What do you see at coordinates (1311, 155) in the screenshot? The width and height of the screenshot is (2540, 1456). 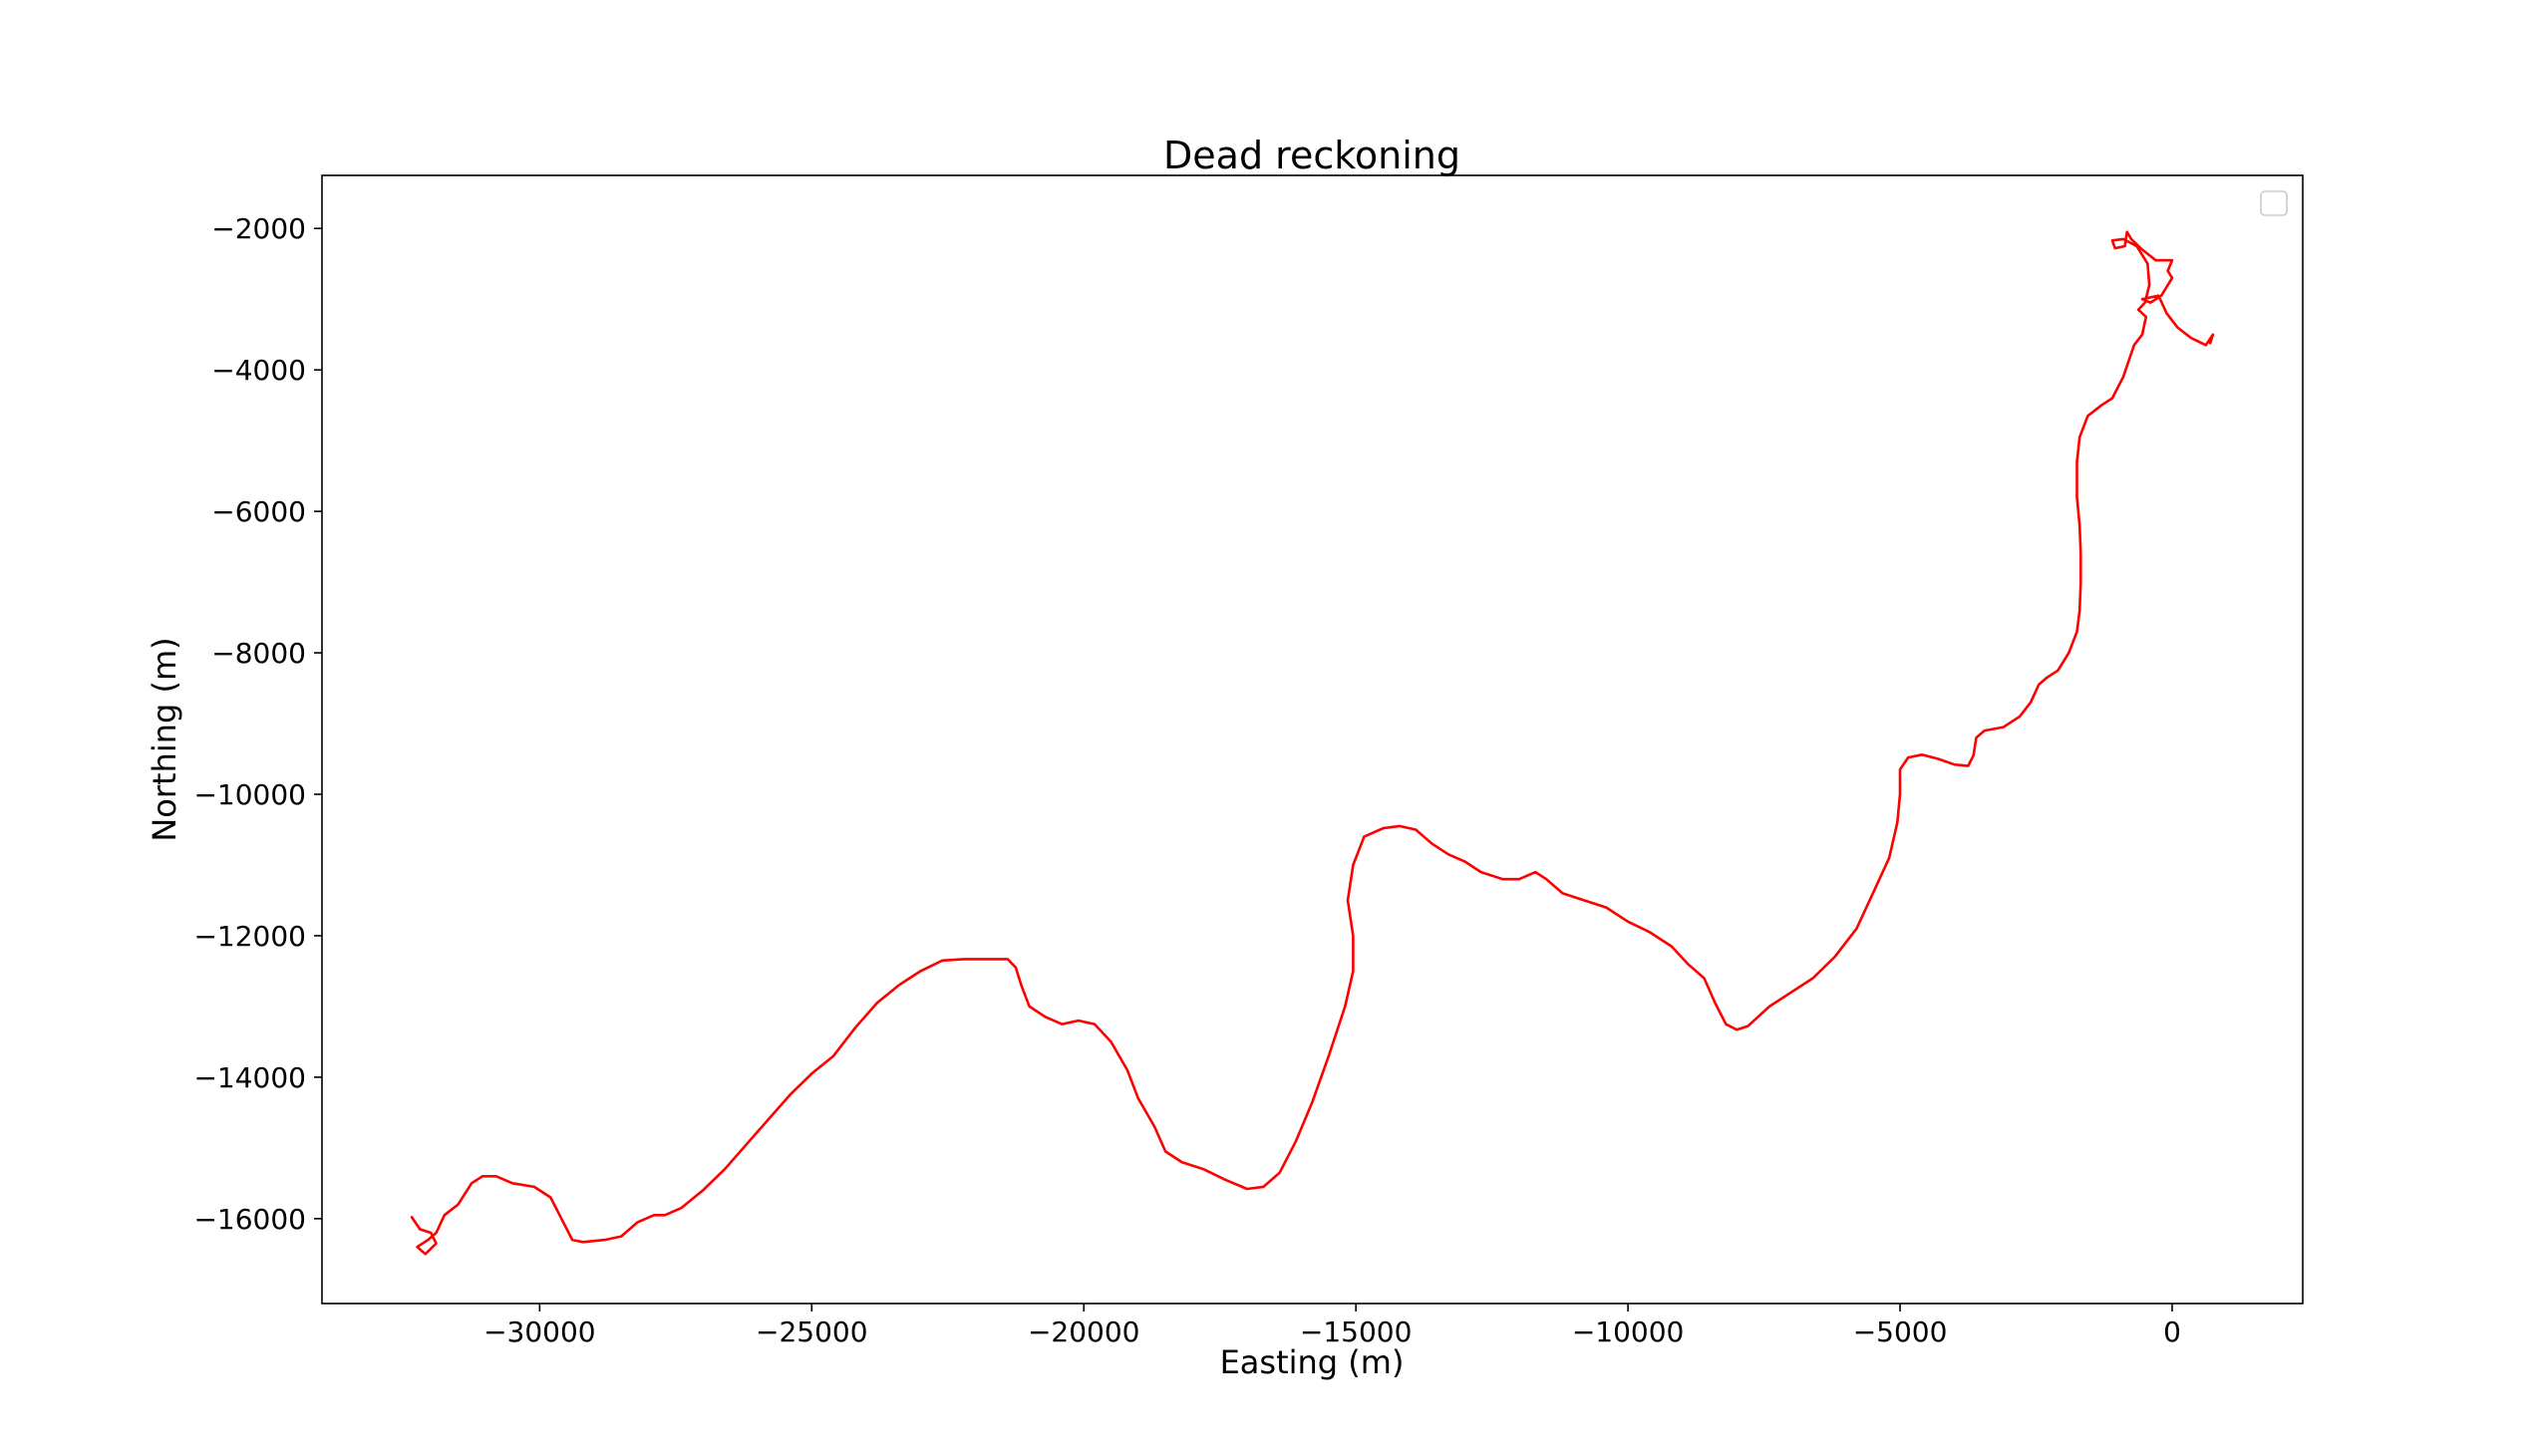 I see `chart-title: Dead reckoning` at bounding box center [1311, 155].